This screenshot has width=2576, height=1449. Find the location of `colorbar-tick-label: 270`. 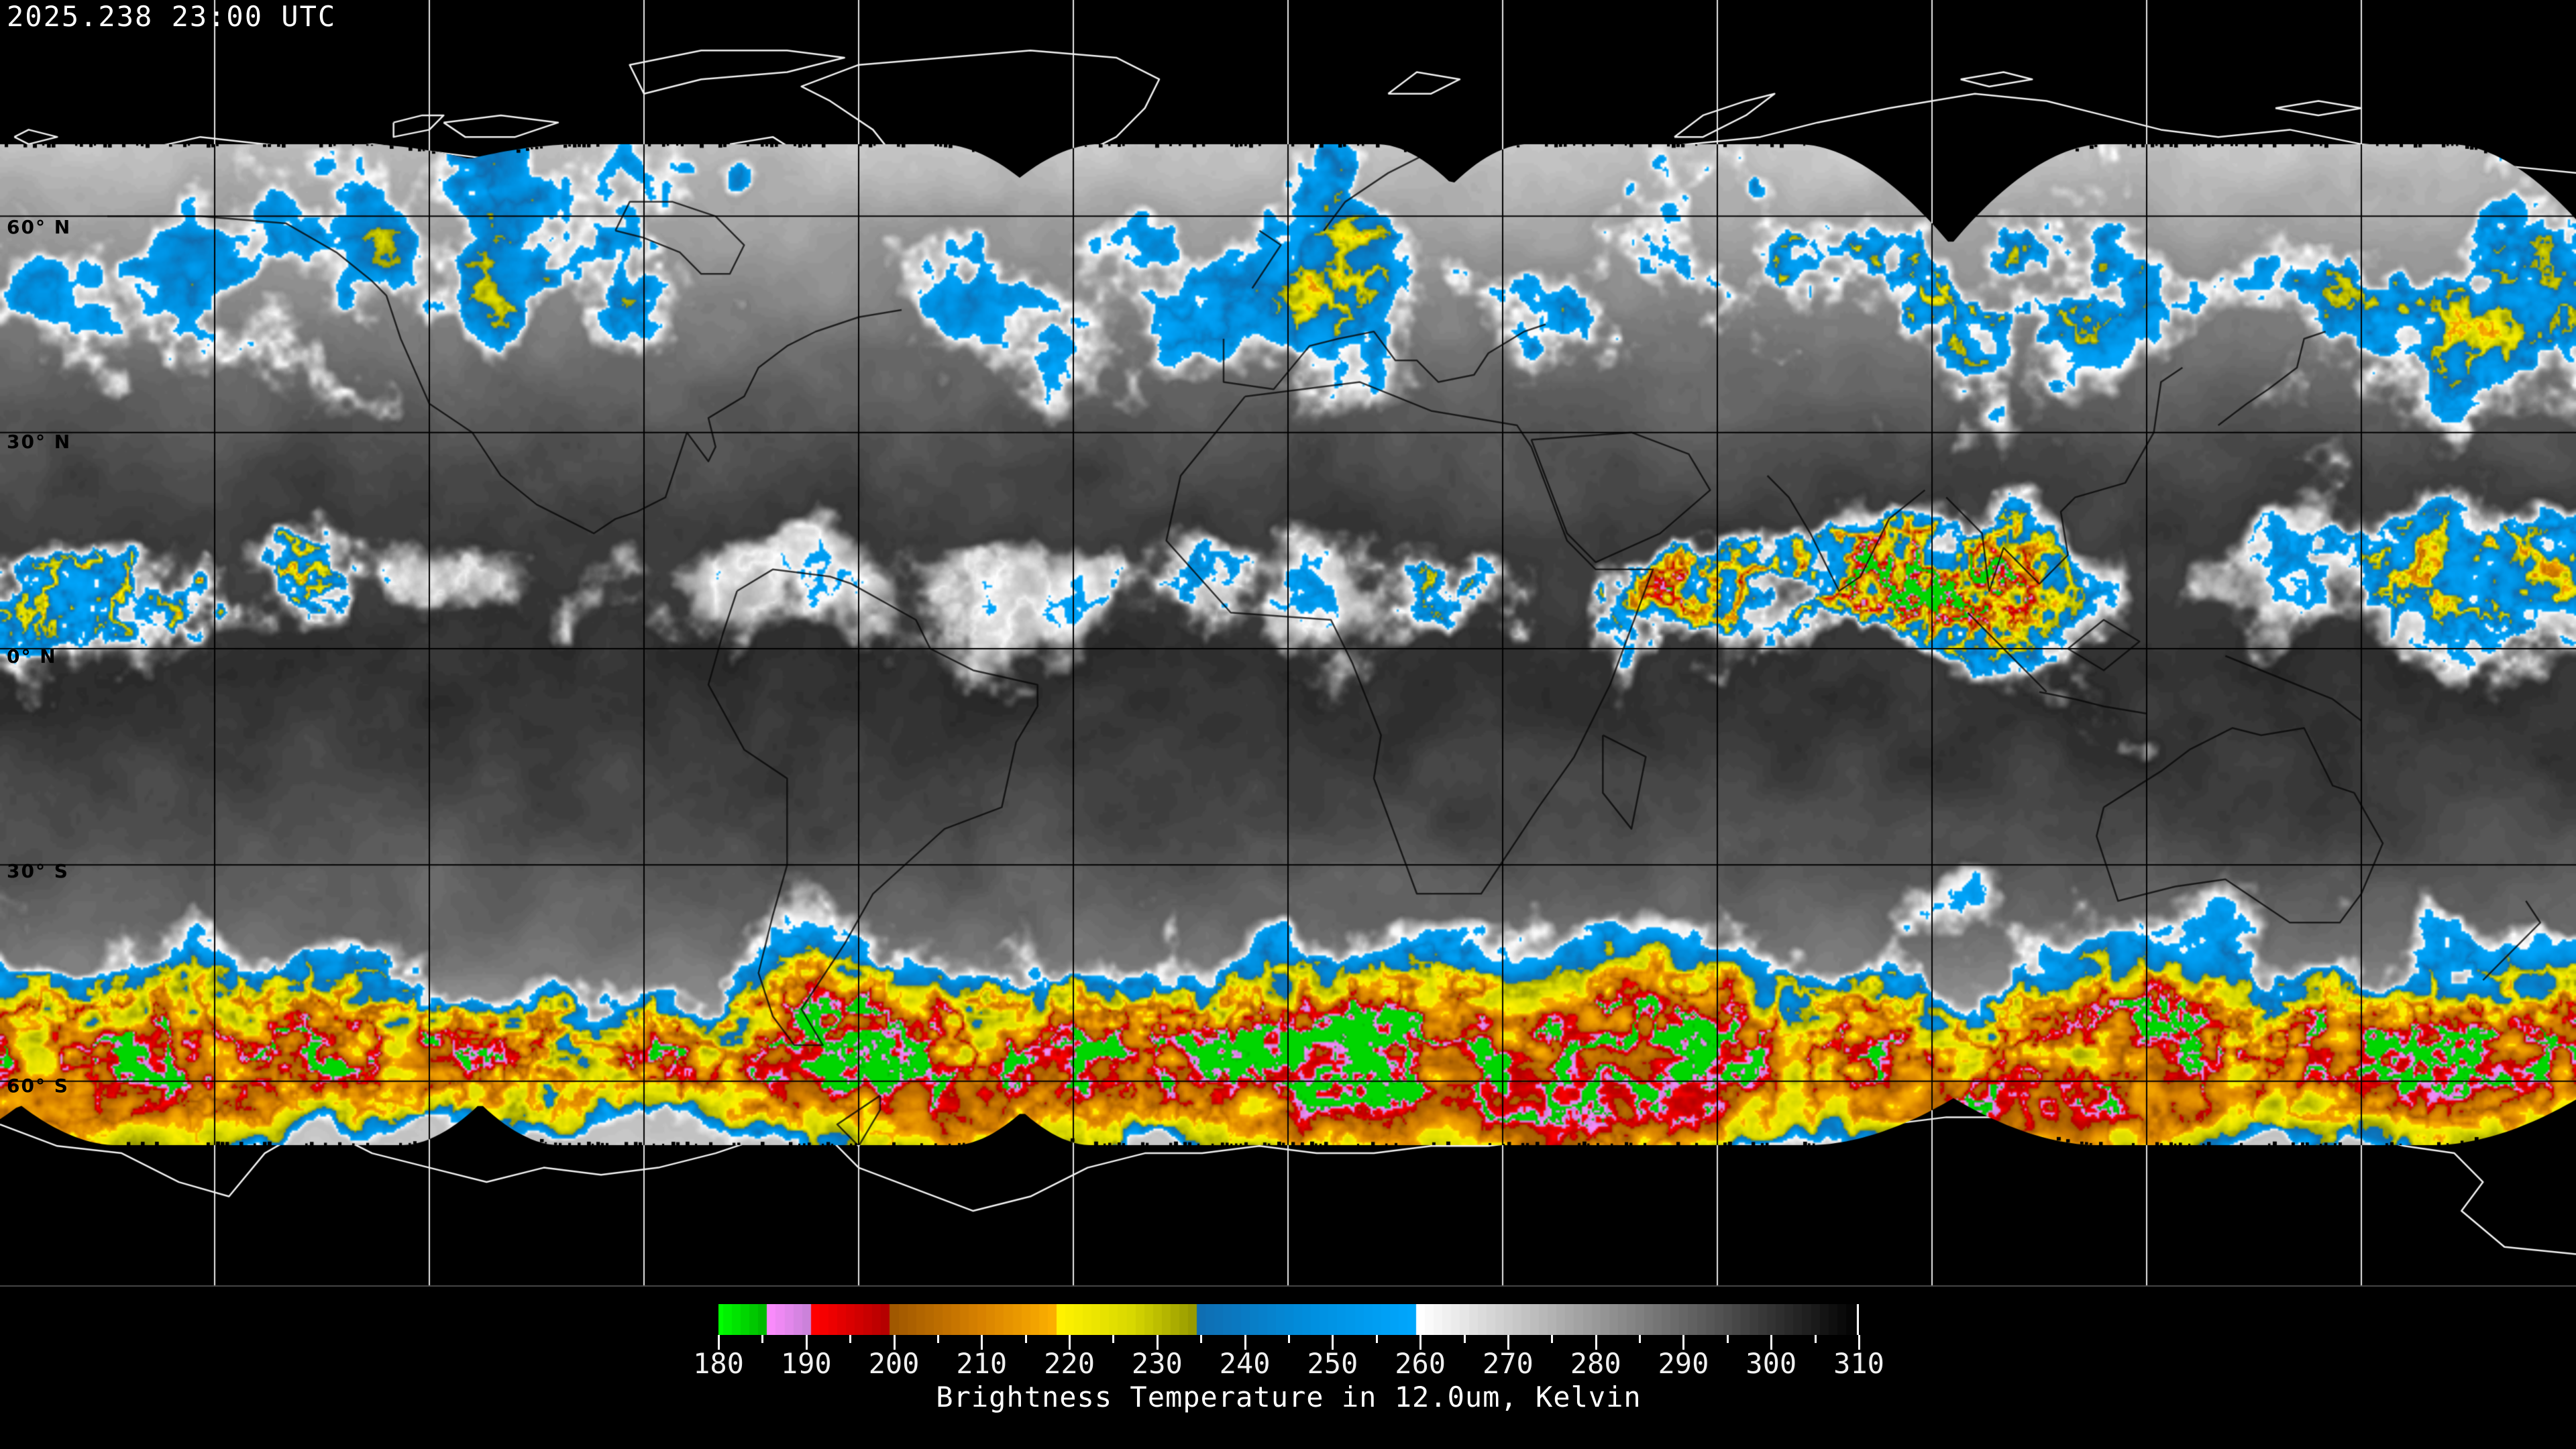

colorbar-tick-label: 270 is located at coordinates (1508, 1363).